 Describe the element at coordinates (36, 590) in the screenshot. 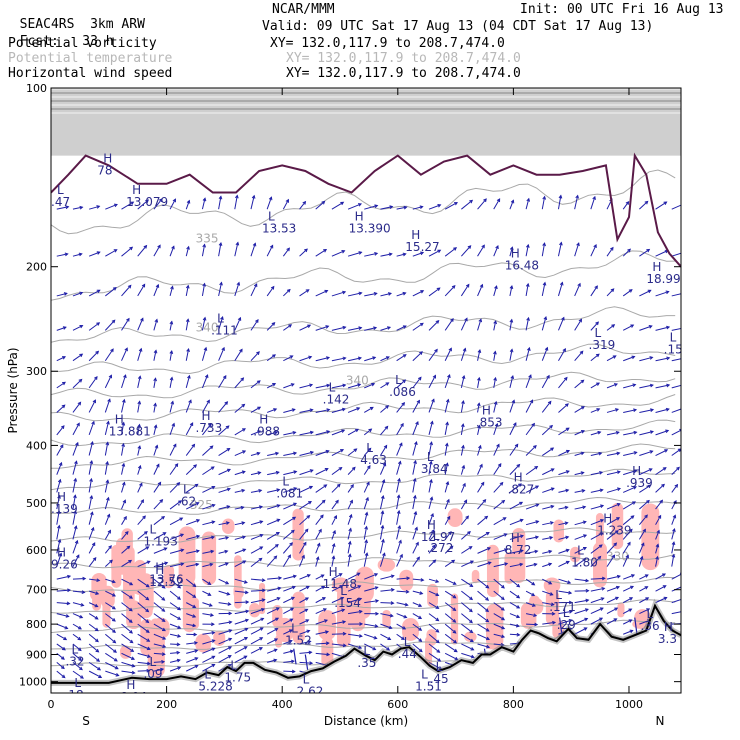

I see `y-tick-label: 700` at that location.